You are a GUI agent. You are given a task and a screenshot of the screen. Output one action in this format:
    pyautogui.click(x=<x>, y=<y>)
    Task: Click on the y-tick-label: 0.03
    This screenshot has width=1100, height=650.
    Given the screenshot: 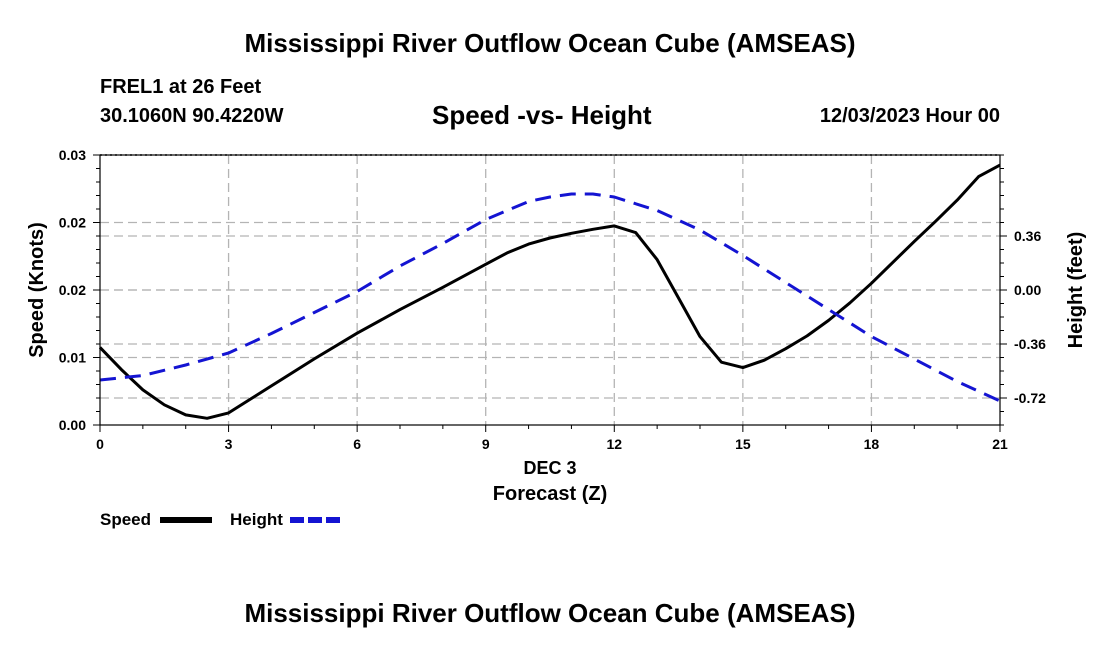 What is the action you would take?
    pyautogui.click(x=72, y=155)
    